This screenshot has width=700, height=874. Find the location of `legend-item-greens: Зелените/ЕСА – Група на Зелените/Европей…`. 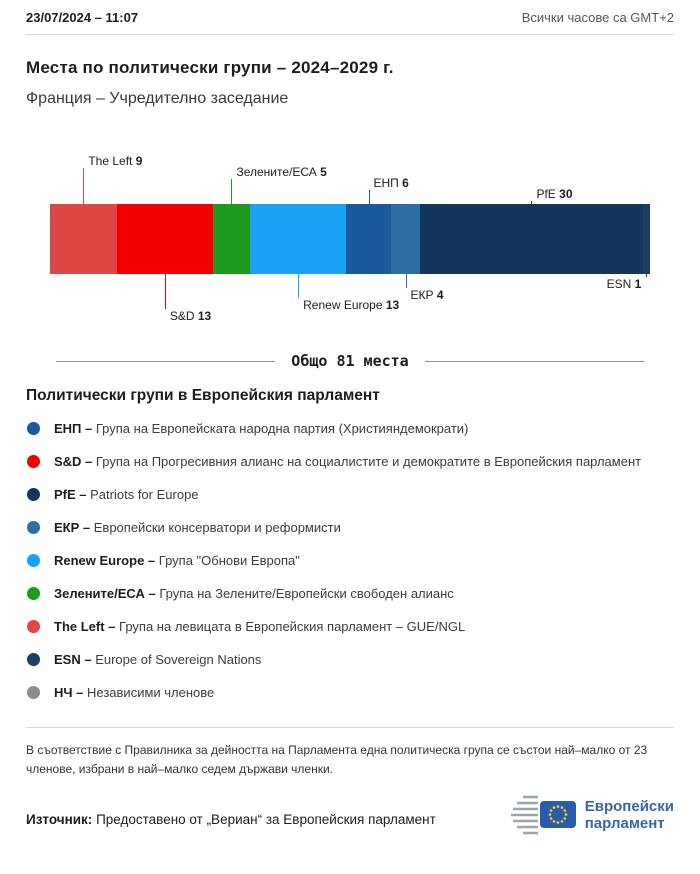

legend-item-greens: Зелените/ЕСА – Група на Зелените/Европей… is located at coordinates (350, 594).